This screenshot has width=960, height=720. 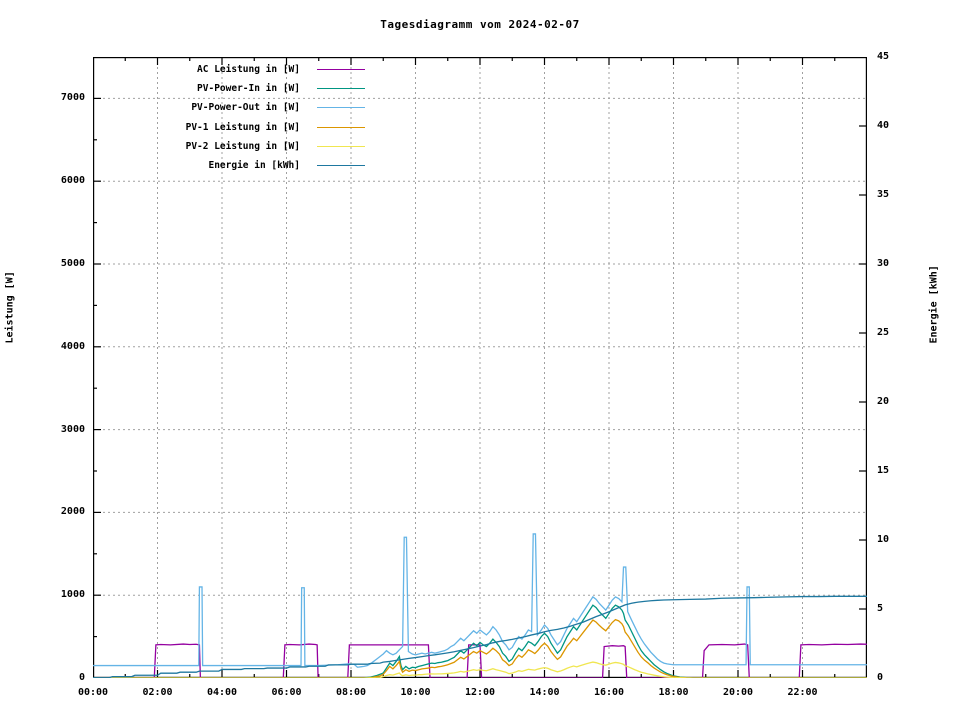 I want to click on y-tick-left-7: 7000, so click(x=72, y=98).